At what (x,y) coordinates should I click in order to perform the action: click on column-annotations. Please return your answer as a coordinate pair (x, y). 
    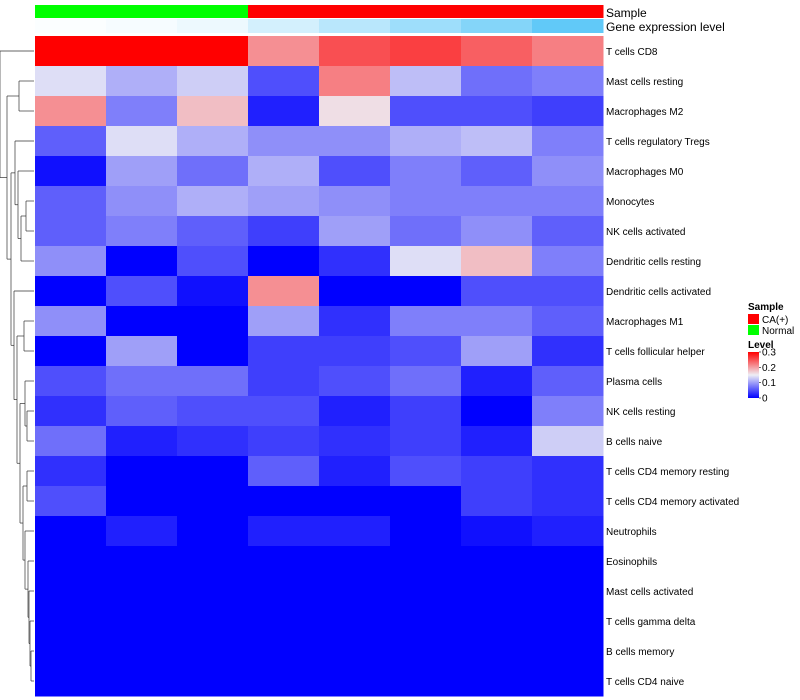
    Looking at the image, I should click on (319, 19).